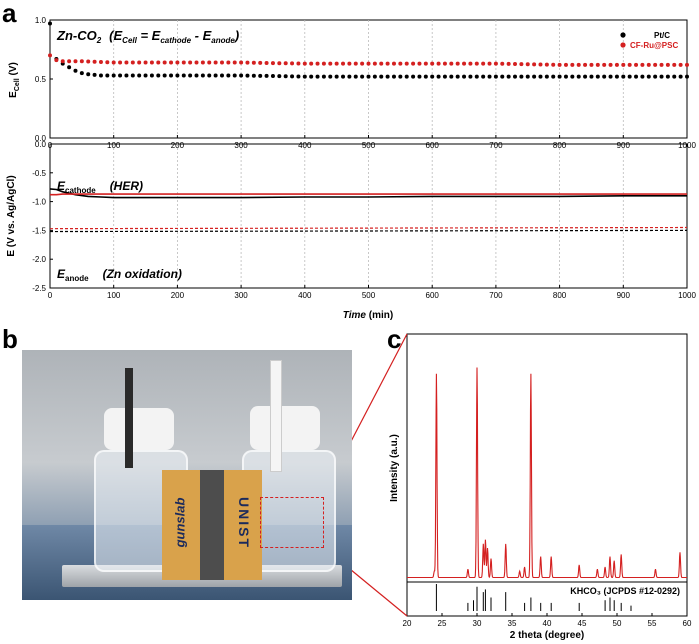 The height and width of the screenshot is (644, 699). Describe the element at coordinates (147, 36) in the screenshot. I see `zn-co2-annotation: Zn-CO2 (ECell = Ecathode - Eanode)` at that location.